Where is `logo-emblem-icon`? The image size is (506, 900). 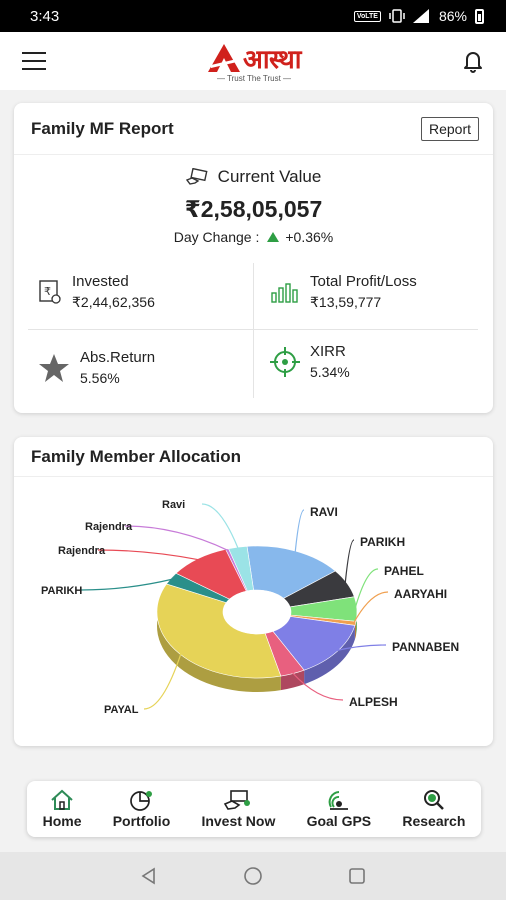 logo-emblem-icon is located at coordinates (223, 57).